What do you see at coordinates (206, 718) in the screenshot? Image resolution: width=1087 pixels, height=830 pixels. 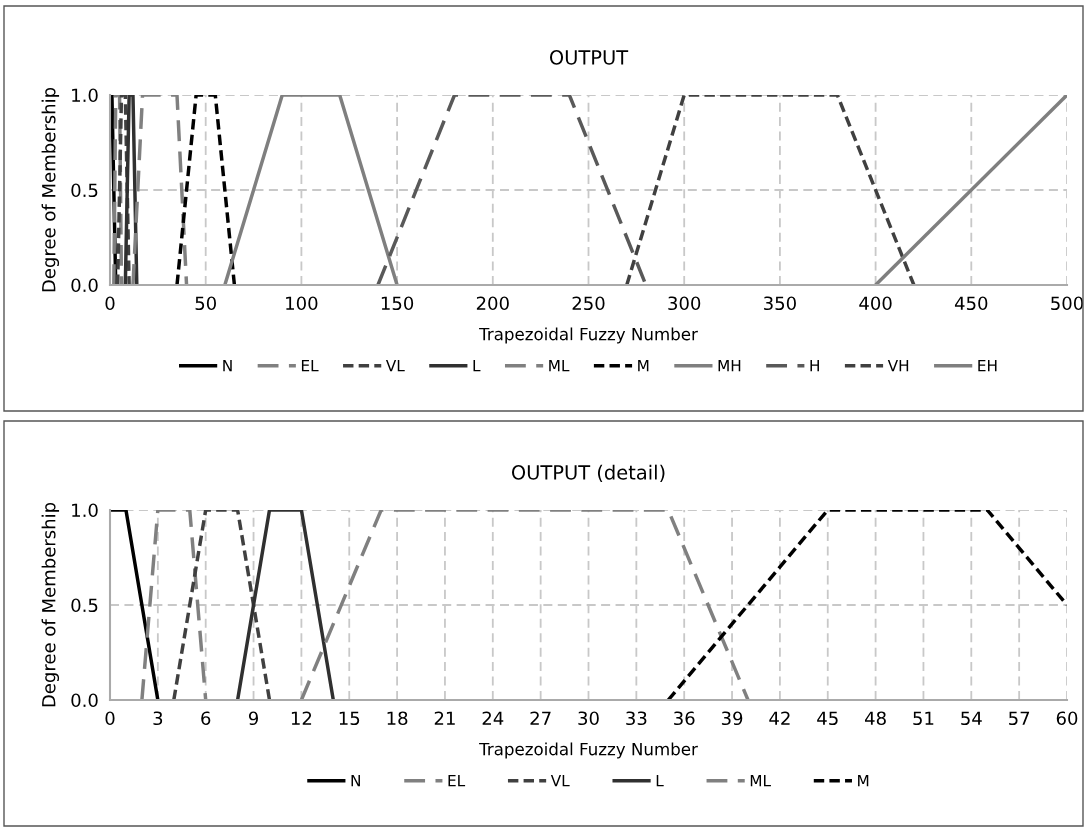 I see `x-tick-label: 6` at bounding box center [206, 718].